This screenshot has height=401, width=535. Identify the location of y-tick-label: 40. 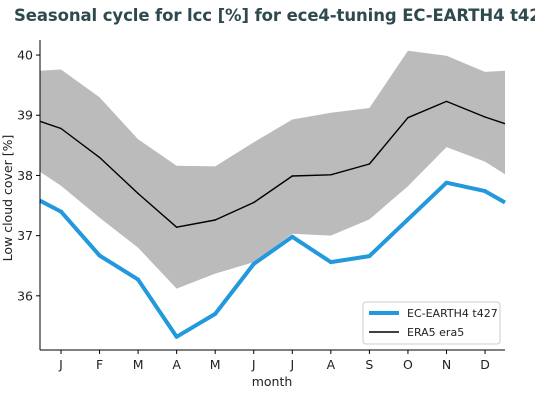
(25, 55).